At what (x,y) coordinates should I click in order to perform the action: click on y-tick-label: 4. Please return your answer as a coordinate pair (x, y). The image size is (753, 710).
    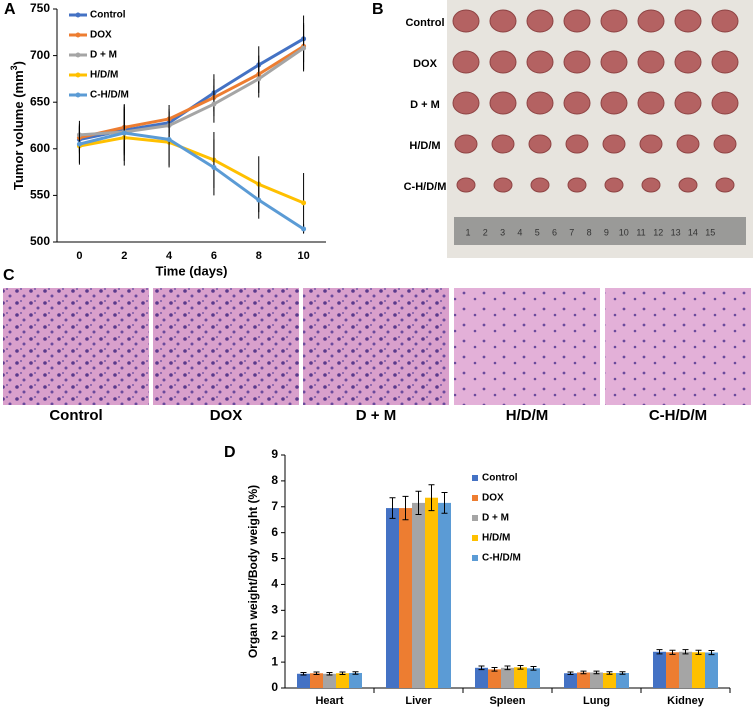
    Looking at the image, I should click on (274, 584).